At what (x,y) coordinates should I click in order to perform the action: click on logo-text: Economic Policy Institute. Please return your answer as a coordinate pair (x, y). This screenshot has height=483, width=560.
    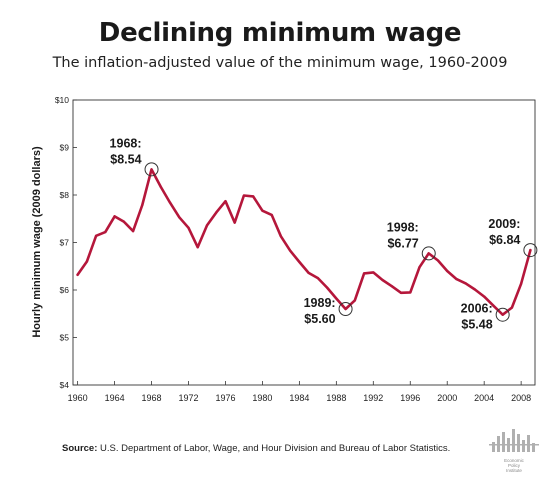
    Looking at the image, I should click on (514, 465).